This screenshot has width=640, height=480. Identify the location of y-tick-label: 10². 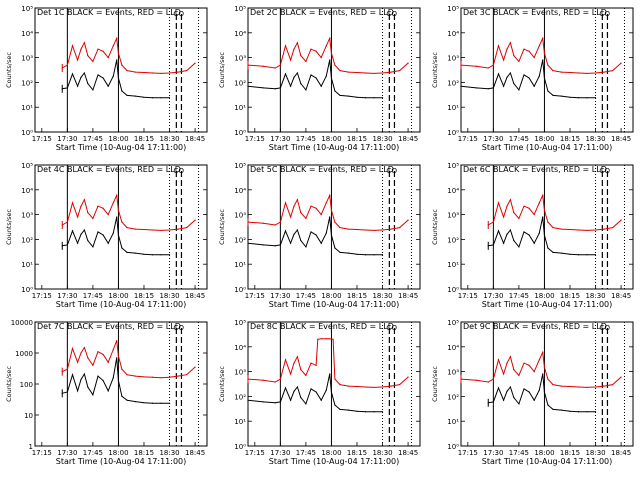
(453, 397).